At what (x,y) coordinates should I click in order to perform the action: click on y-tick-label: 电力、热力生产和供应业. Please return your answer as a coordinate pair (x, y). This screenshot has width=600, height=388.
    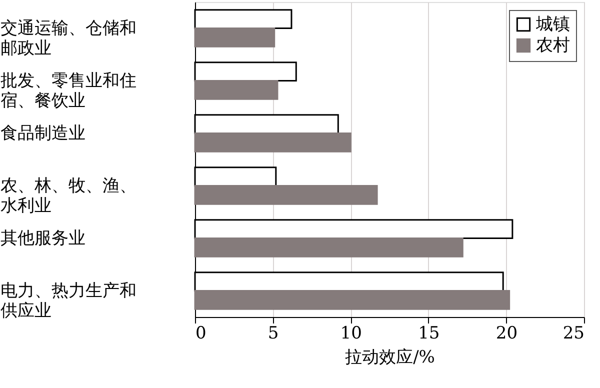
    Looking at the image, I should click on (68, 300).